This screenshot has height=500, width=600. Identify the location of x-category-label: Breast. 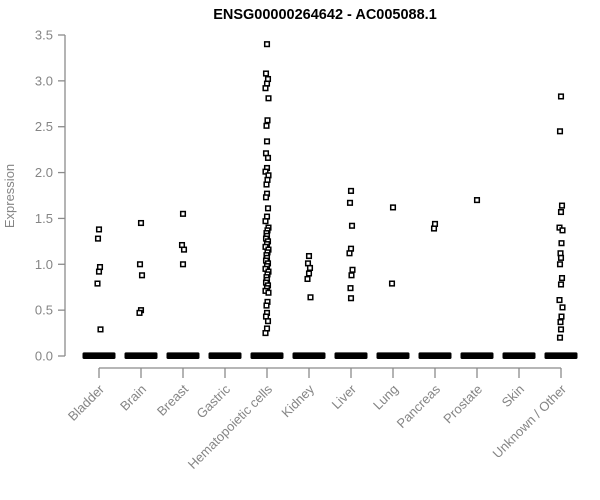
(172, 399).